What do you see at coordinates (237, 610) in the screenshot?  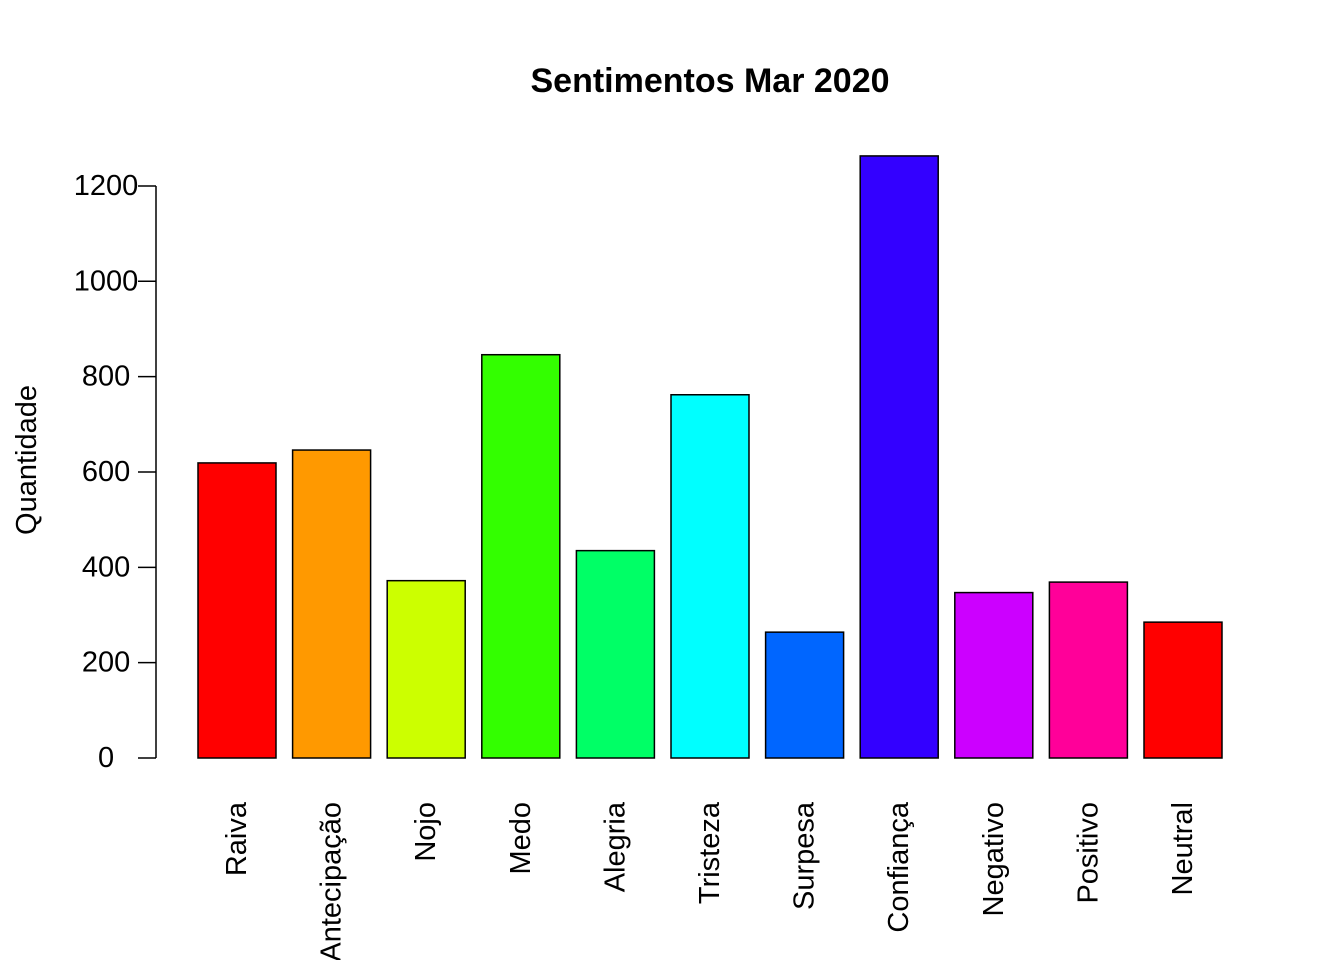 I see `bar-raiva` at bounding box center [237, 610].